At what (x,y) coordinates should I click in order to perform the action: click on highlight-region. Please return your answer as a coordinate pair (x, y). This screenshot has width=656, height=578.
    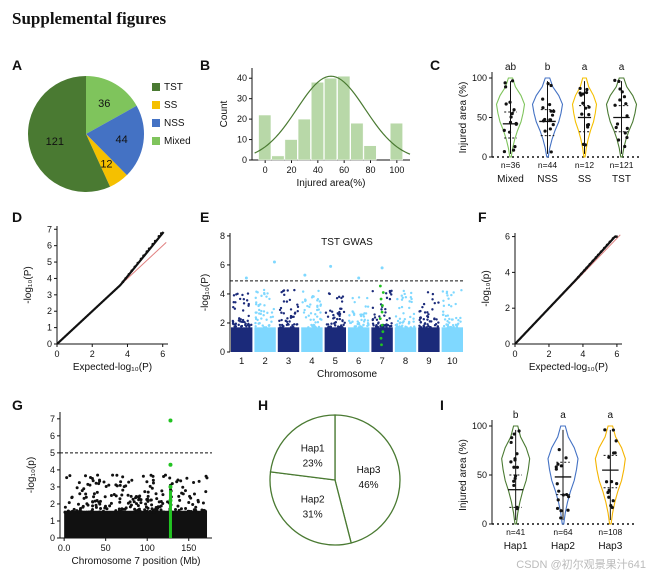
    Looking at the image, I should click on (170, 514).